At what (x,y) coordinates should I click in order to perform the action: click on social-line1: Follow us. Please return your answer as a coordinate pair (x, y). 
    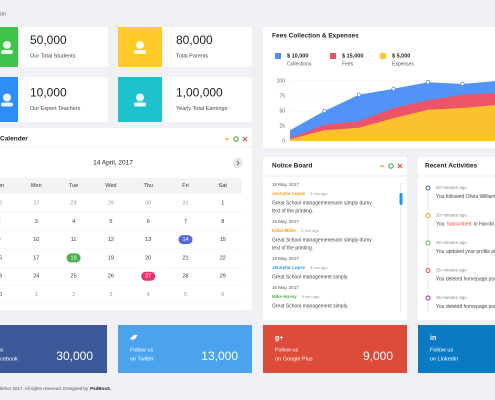
    Looking at the image, I should click on (286, 350).